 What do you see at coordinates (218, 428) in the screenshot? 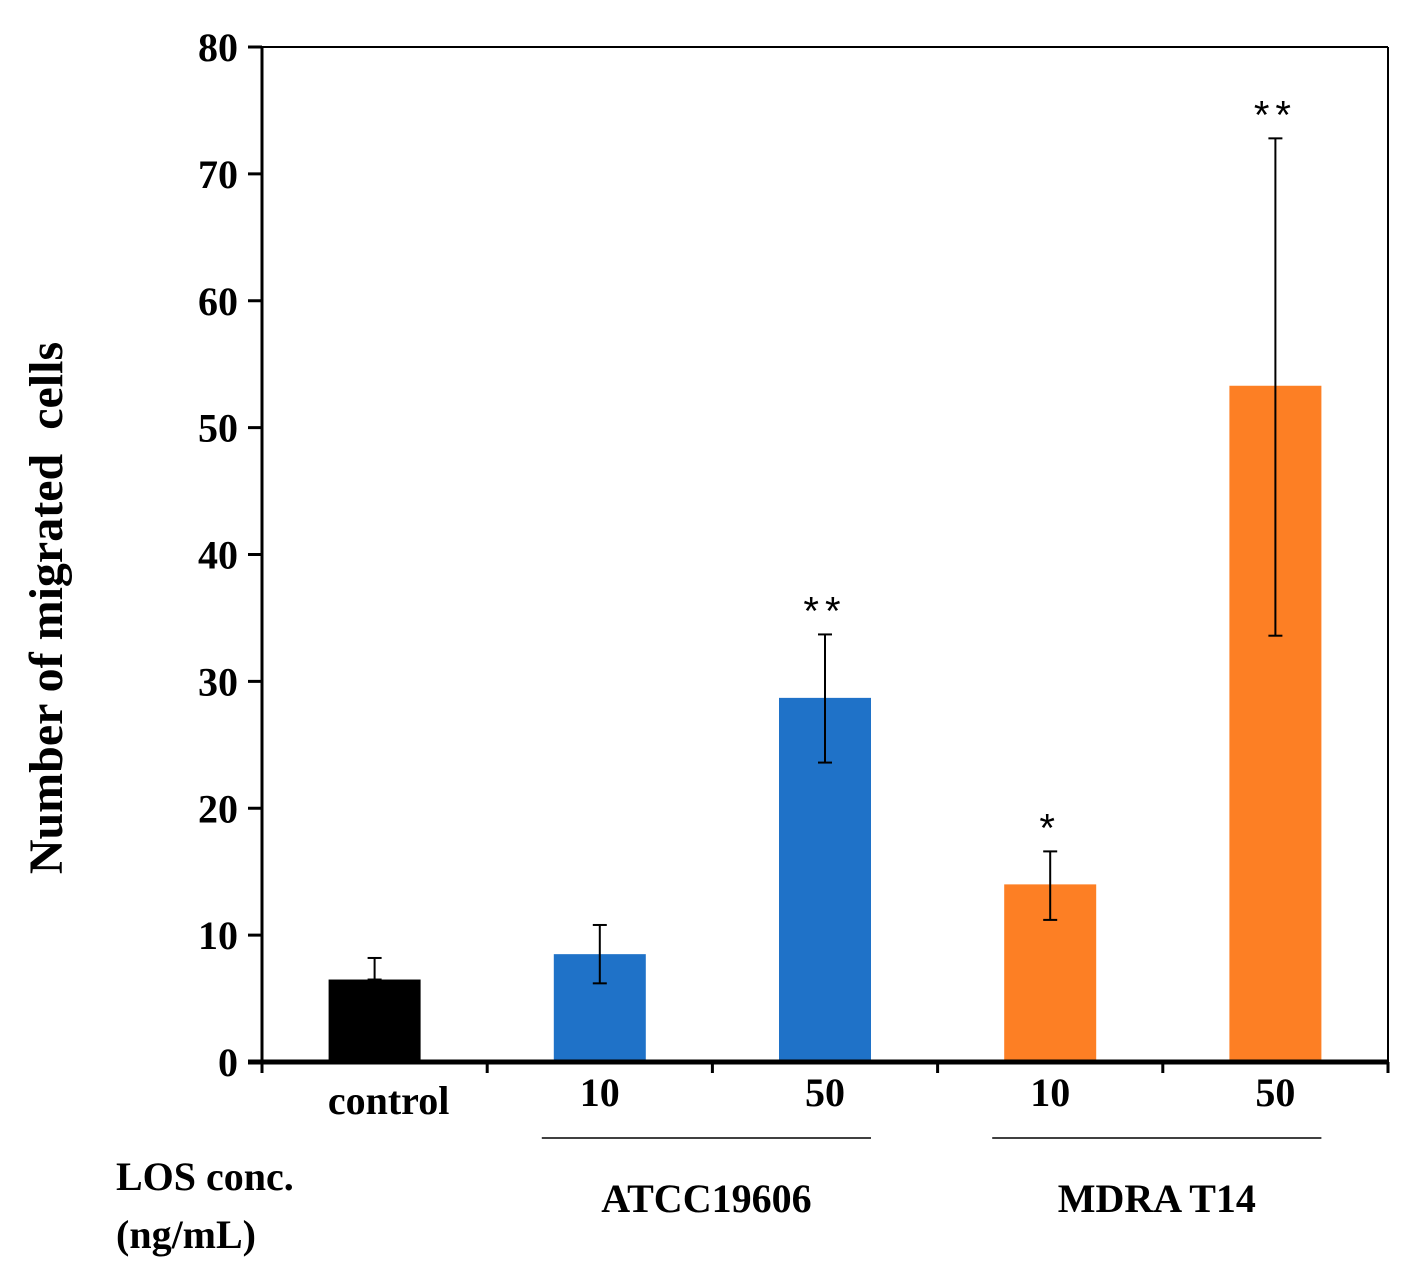
I see `y-tick-label: 50` at bounding box center [218, 428].